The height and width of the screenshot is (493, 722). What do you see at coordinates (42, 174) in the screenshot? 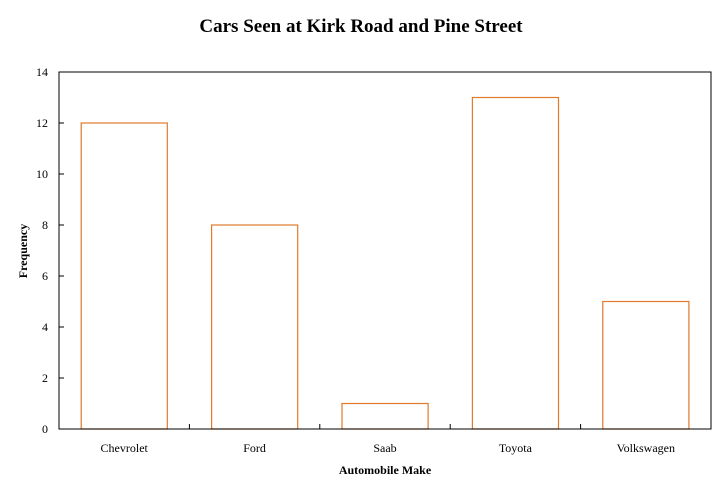
I see `y-tick-label-10: 10` at bounding box center [42, 174].